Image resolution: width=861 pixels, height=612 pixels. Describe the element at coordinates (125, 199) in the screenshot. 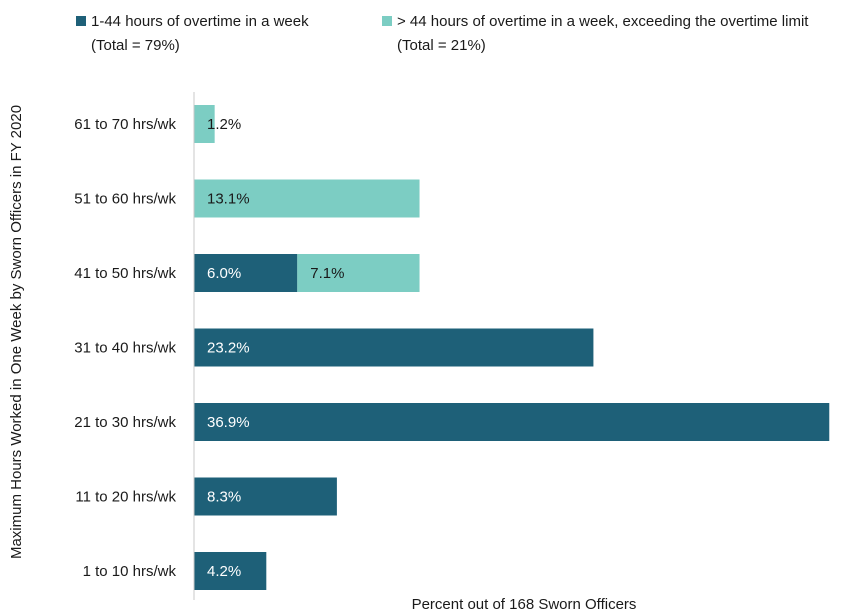

I see `y-tick-label: 51 to 60 hrs/wk` at that location.